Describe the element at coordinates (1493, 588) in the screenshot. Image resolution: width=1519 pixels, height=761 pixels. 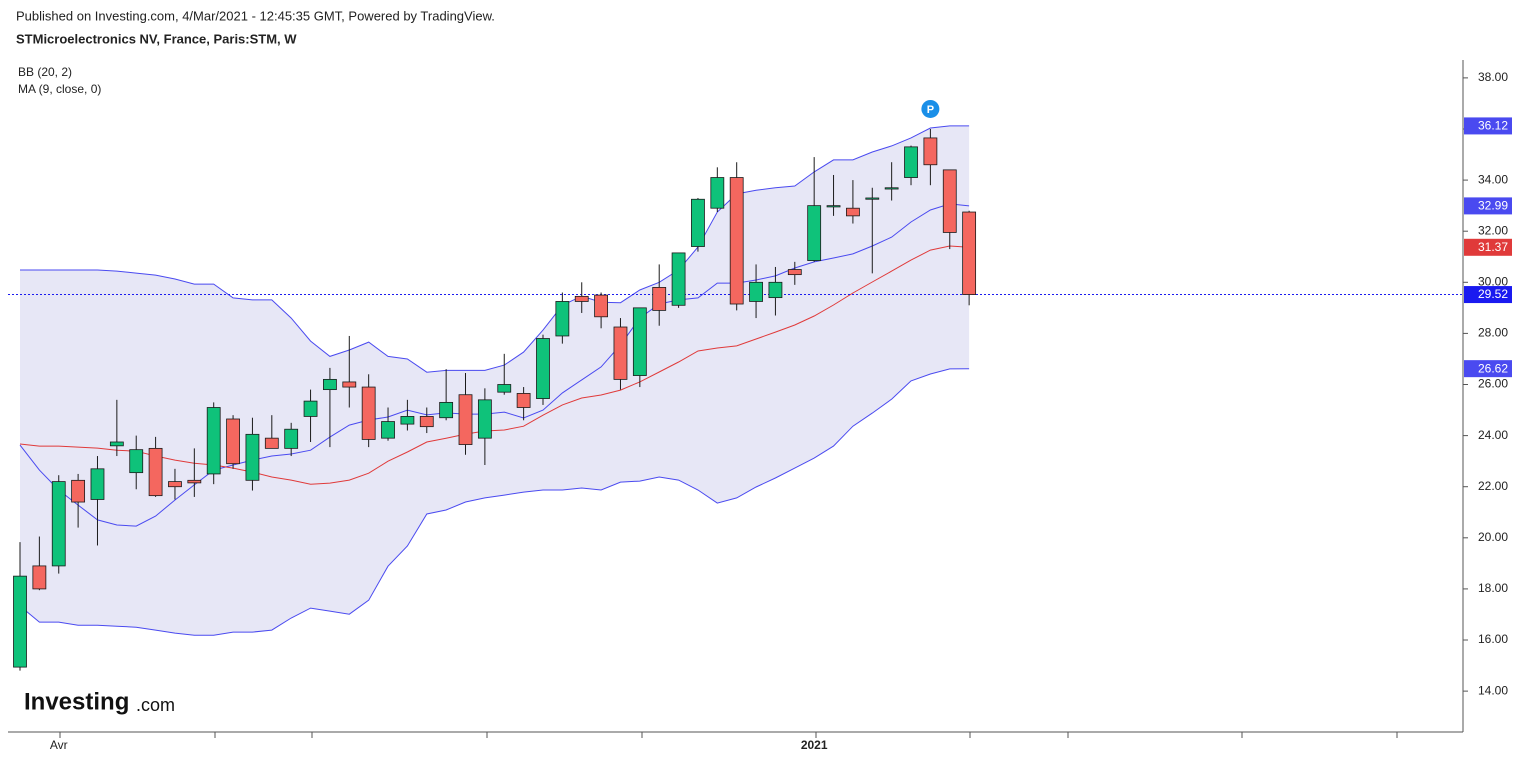
I see `y-tick-label: 18.00` at that location.